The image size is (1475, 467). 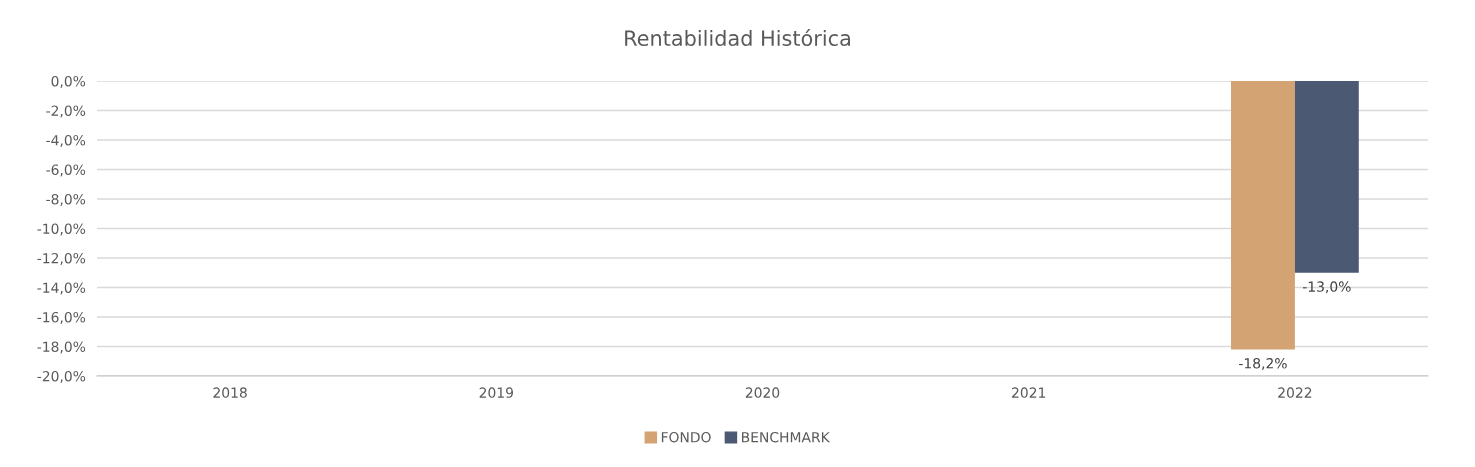 What do you see at coordinates (496, 392) in the screenshot?
I see `x-tick-label: 2019` at bounding box center [496, 392].